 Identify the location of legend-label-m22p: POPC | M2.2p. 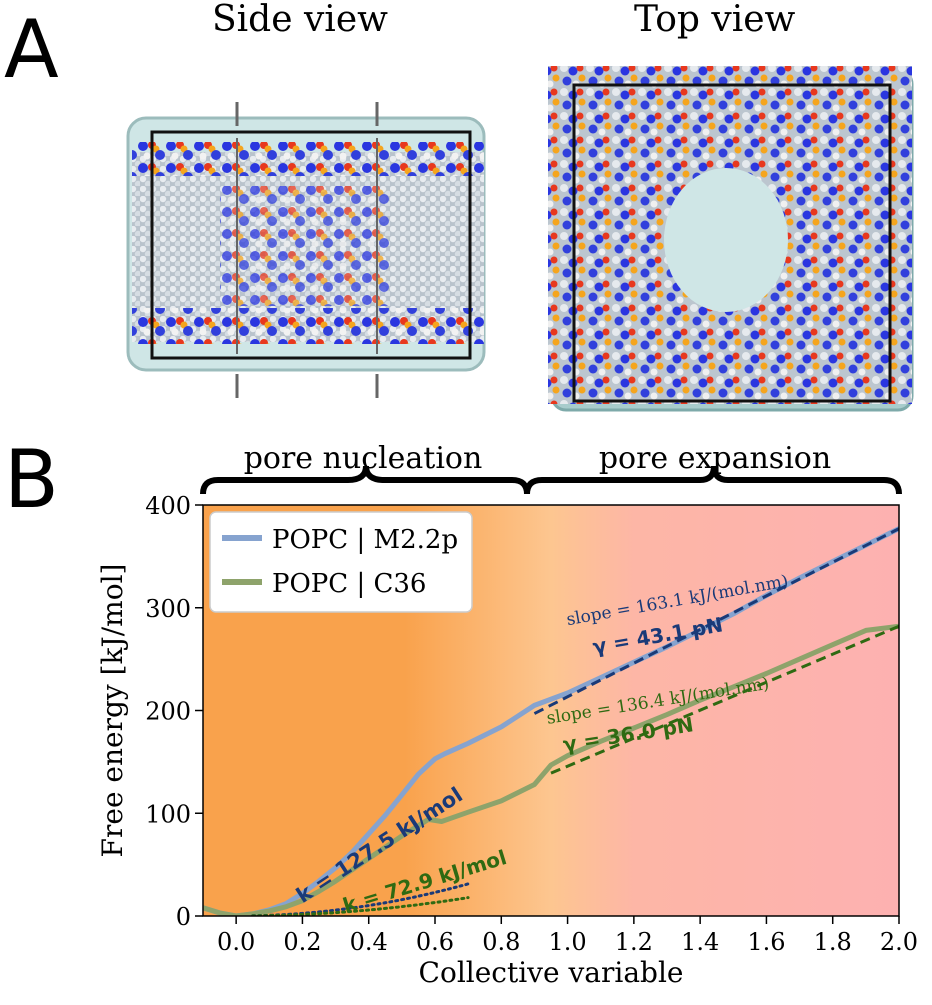
(365, 540).